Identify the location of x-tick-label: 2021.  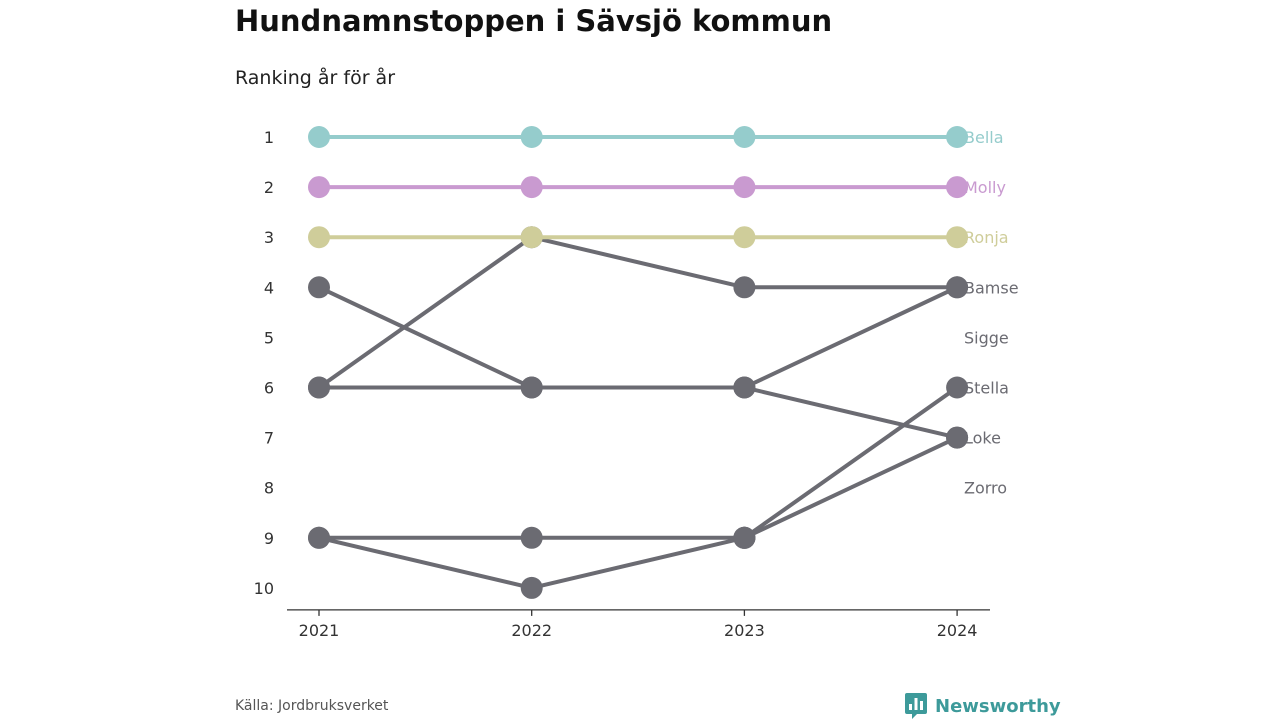
(319, 630).